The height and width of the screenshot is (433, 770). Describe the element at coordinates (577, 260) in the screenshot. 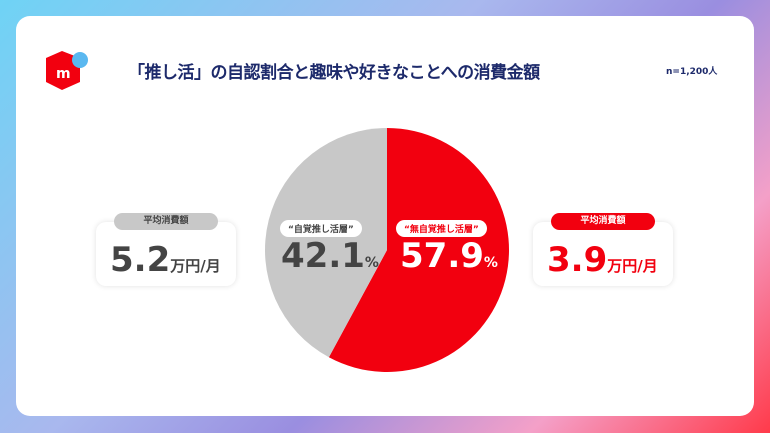

I see `right-callout-value: 3.9` at that location.